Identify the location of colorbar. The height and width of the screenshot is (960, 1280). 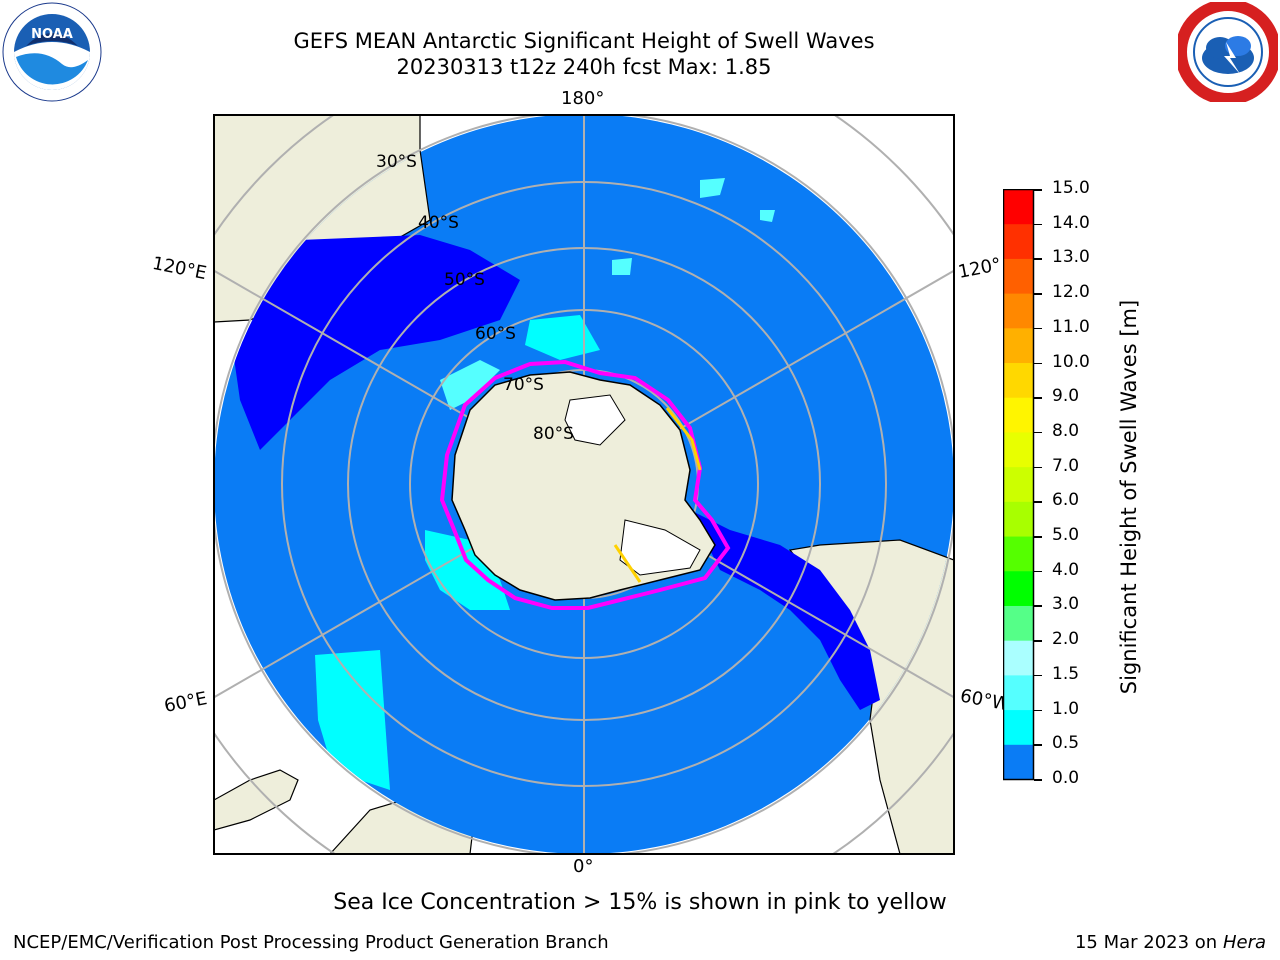
(1019, 485).